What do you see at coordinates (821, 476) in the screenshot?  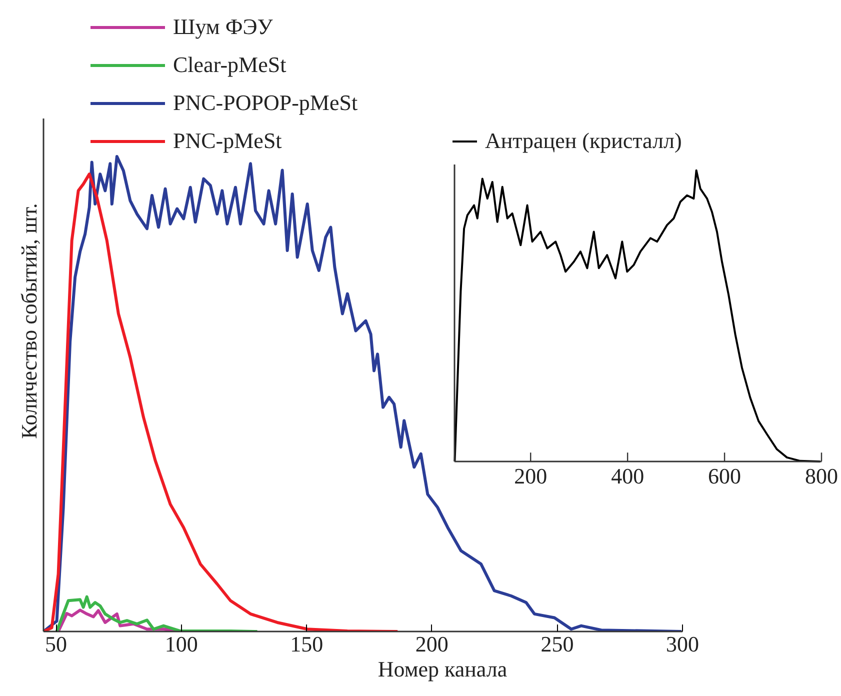 I see `x-tick-label: 800` at bounding box center [821, 476].